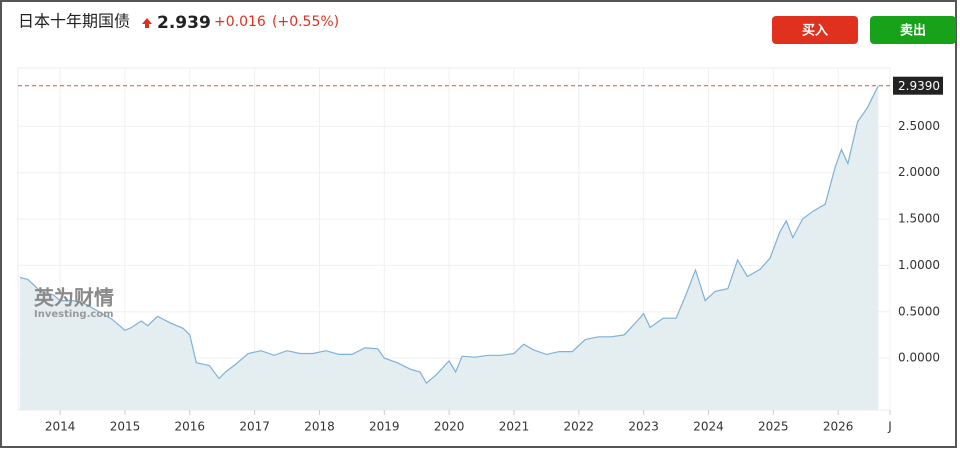 This screenshot has height=456, width=960. What do you see at coordinates (889, 427) in the screenshot?
I see `x-tick-label: J` at bounding box center [889, 427].